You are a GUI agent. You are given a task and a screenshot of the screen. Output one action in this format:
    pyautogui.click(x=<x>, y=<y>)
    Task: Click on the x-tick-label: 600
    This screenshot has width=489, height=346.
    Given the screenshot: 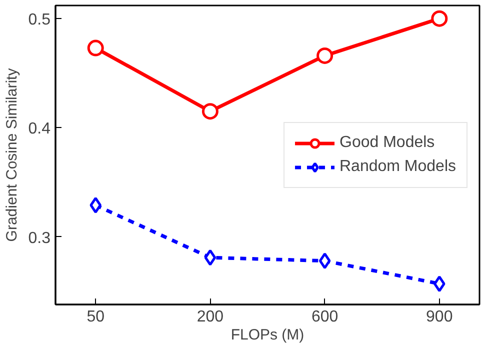 What is the action you would take?
    pyautogui.click(x=324, y=317)
    